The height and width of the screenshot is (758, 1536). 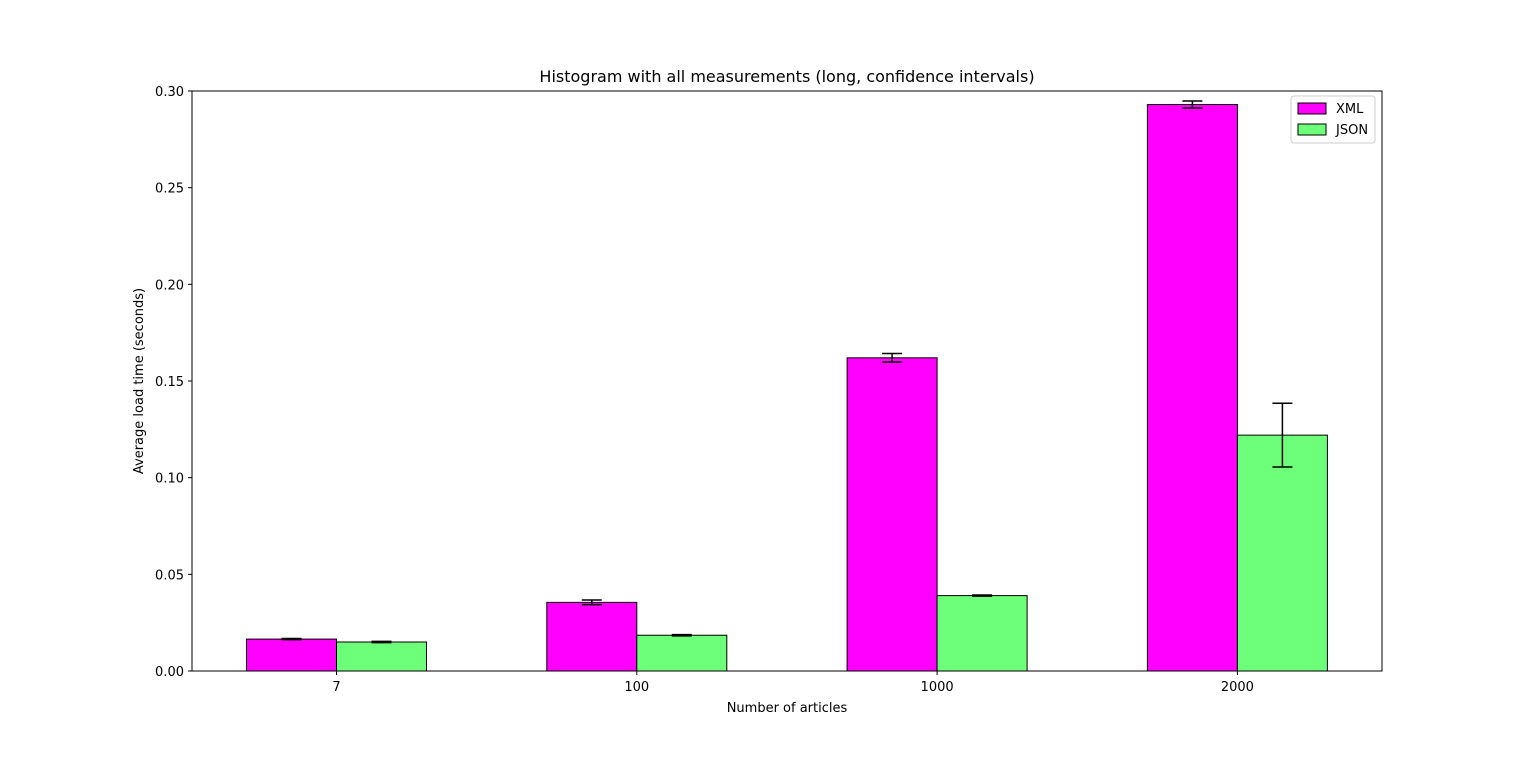 I want to click on x-tick-label: 2000, so click(x=1237, y=687).